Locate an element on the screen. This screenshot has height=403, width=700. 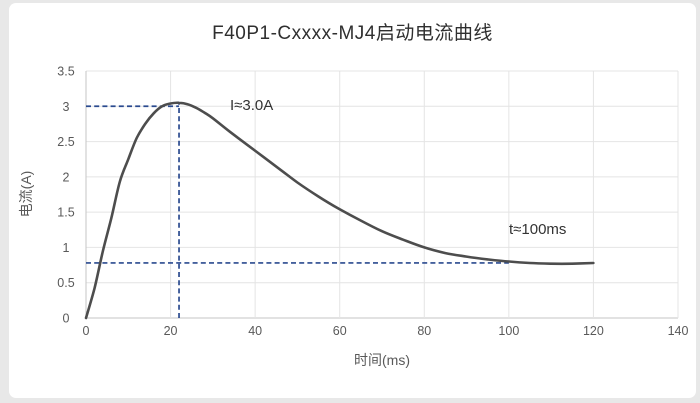
x-tick-label: 120 is located at coordinates (593, 331).